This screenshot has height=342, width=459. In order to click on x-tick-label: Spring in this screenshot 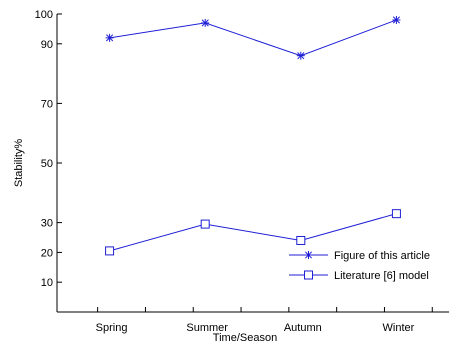, I will do `click(112, 328)`.